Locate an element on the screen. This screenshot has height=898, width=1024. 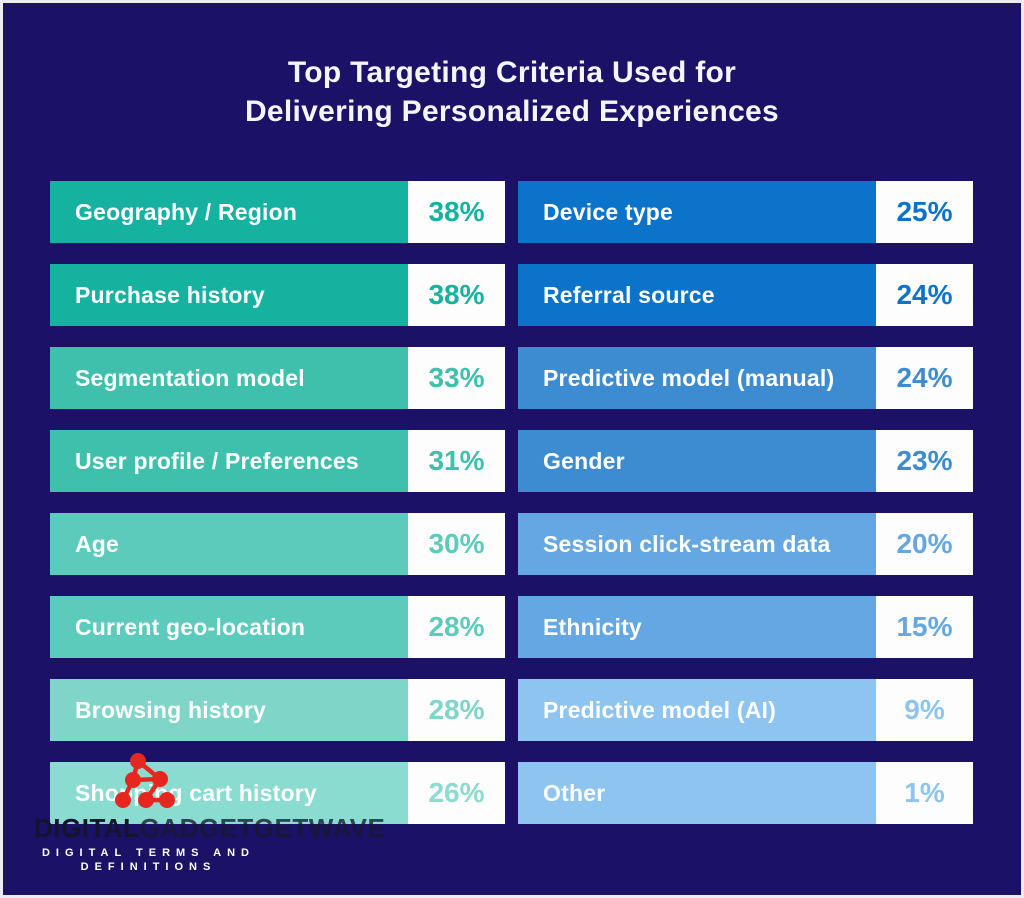
bar-value: 25% is located at coordinates (924, 211).